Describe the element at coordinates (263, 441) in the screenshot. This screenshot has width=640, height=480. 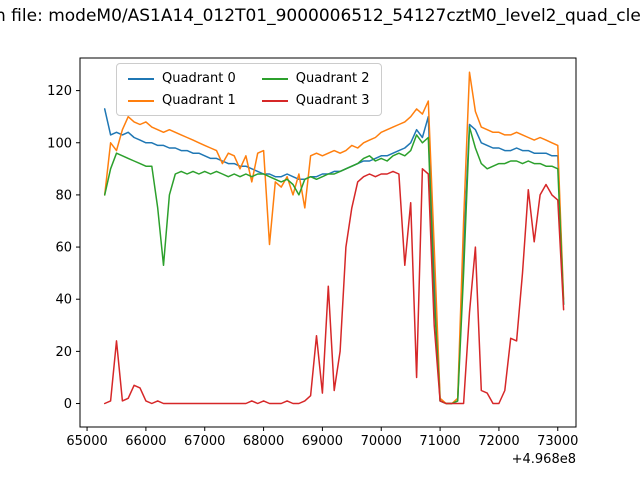
I see `x-tick-label: 68000` at that location.